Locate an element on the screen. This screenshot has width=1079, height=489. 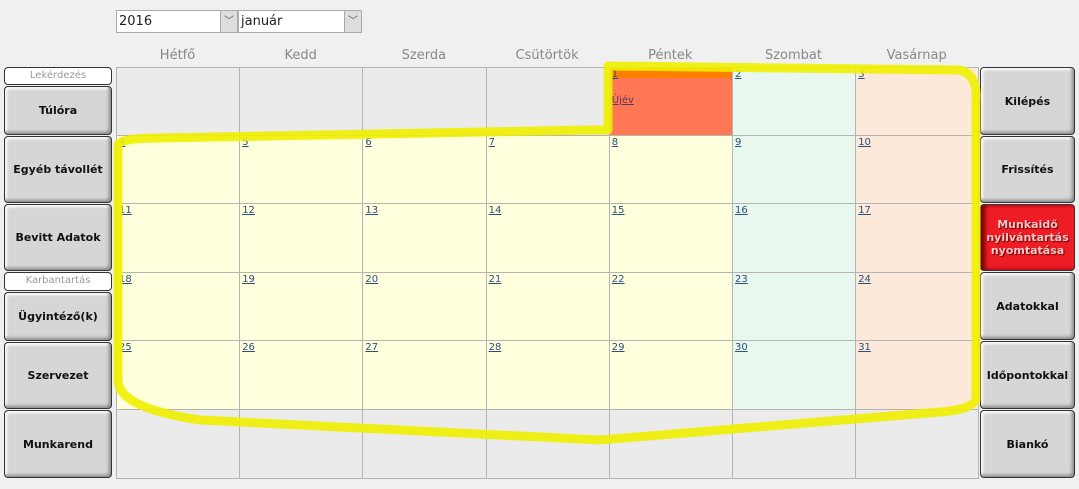
calendar-day: 28 is located at coordinates (547, 375).